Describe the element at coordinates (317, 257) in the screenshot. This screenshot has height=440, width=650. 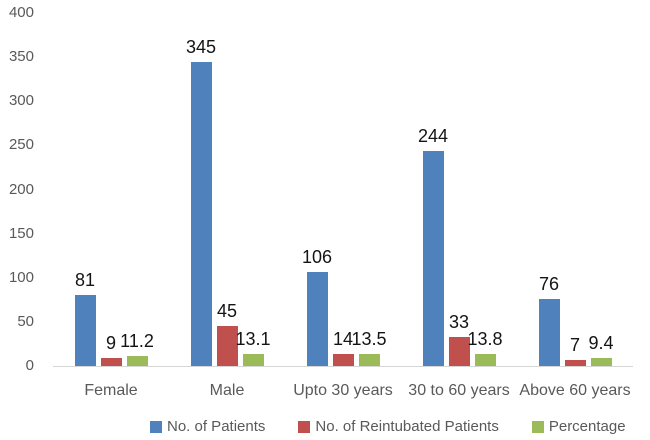
I see `value-label: 106` at that location.